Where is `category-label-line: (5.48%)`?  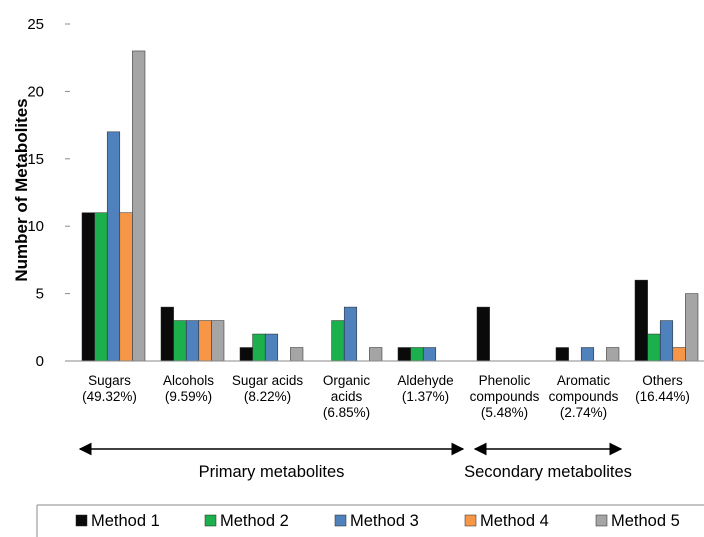 category-label-line: (5.48%) is located at coordinates (504, 412).